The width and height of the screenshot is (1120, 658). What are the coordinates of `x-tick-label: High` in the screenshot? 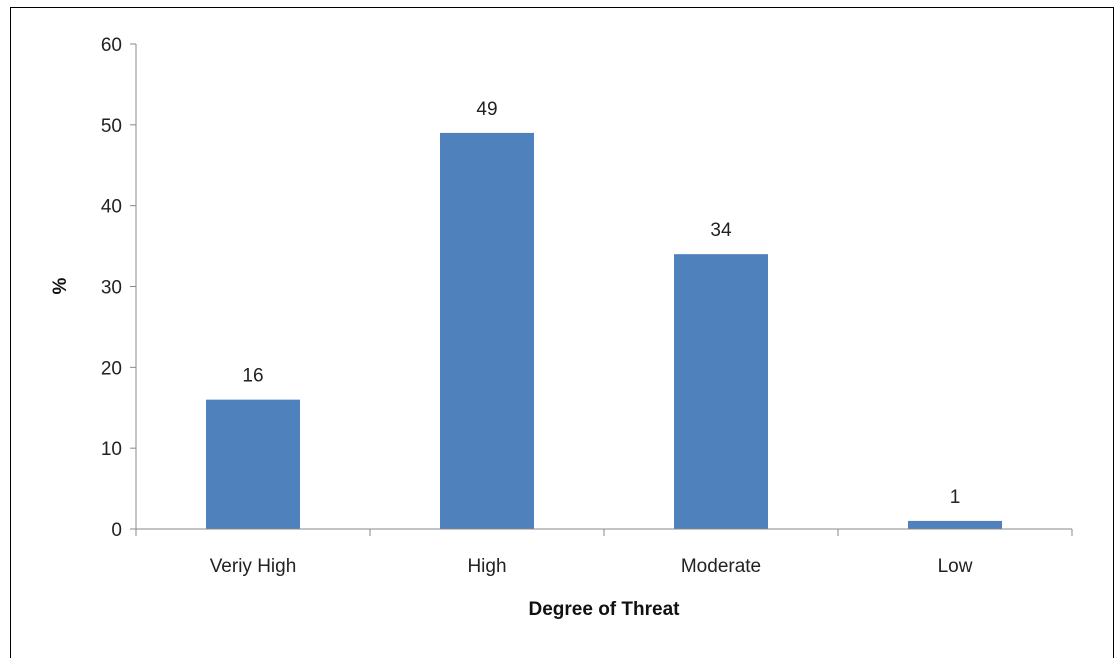 It's located at (486, 566).